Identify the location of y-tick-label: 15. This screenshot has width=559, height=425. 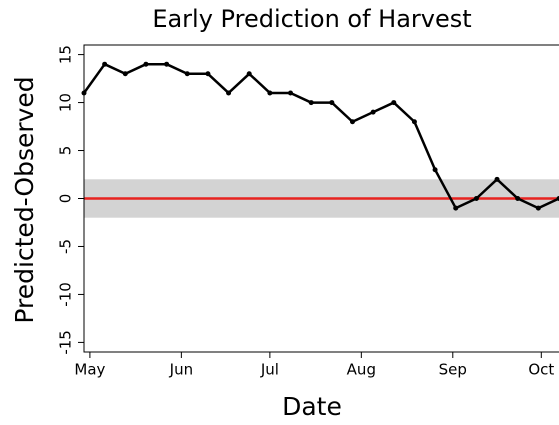
(66, 54).